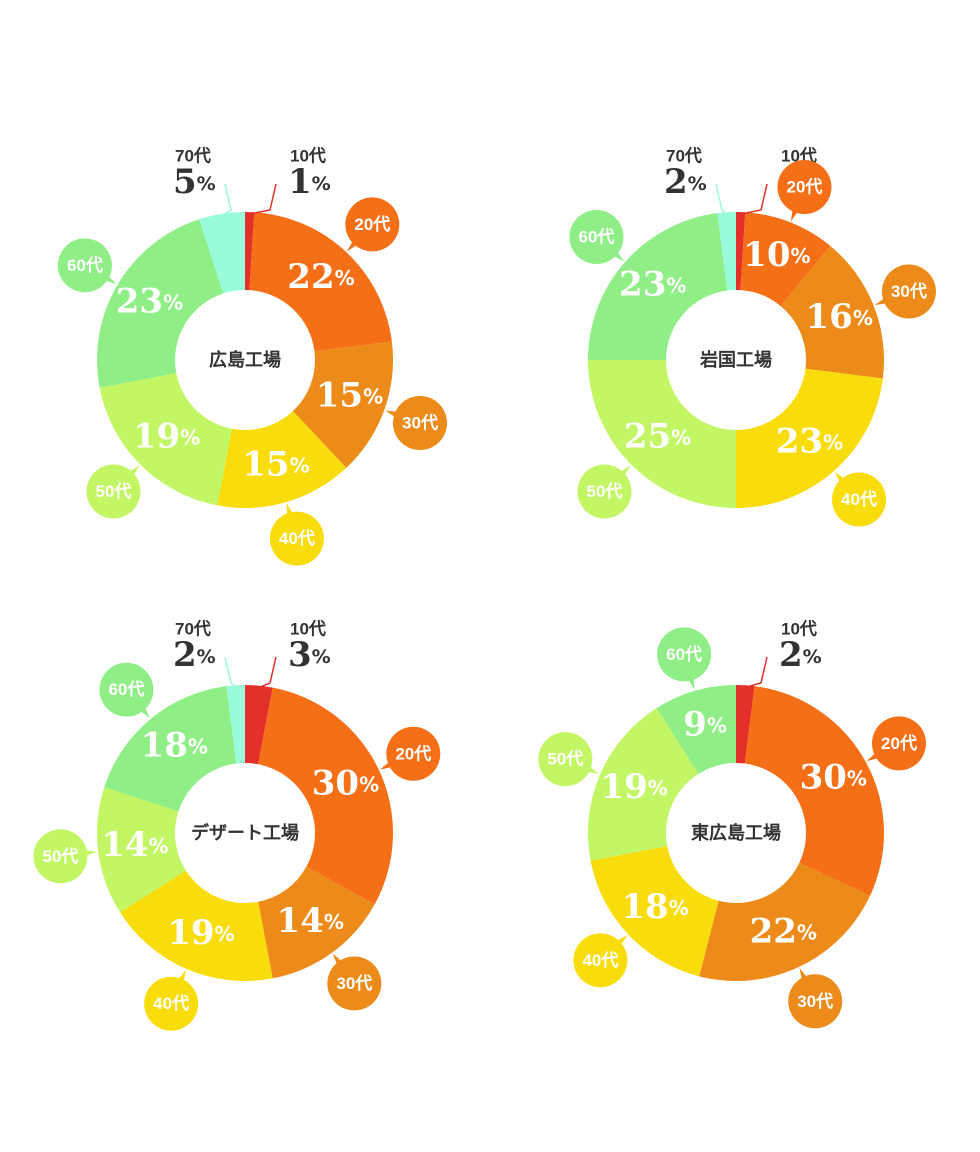 Image resolution: width=980 pixels, height=1152 pixels. What do you see at coordinates (320, 277) in the screenshot?
I see `value-label-20: 22%` at bounding box center [320, 277].